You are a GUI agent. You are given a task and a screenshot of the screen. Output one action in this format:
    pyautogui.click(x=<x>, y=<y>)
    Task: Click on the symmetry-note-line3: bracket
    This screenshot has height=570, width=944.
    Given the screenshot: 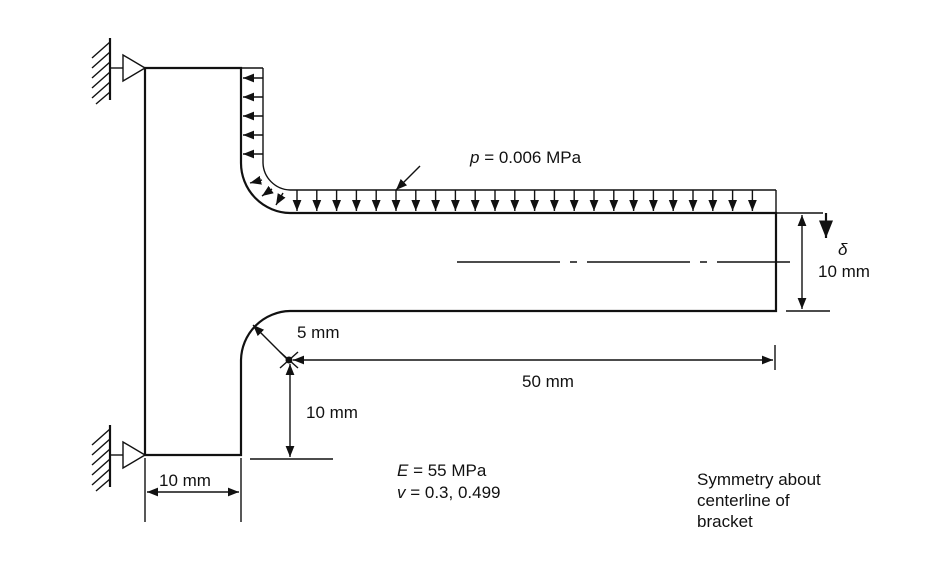 What is the action you would take?
    pyautogui.click(x=725, y=521)
    